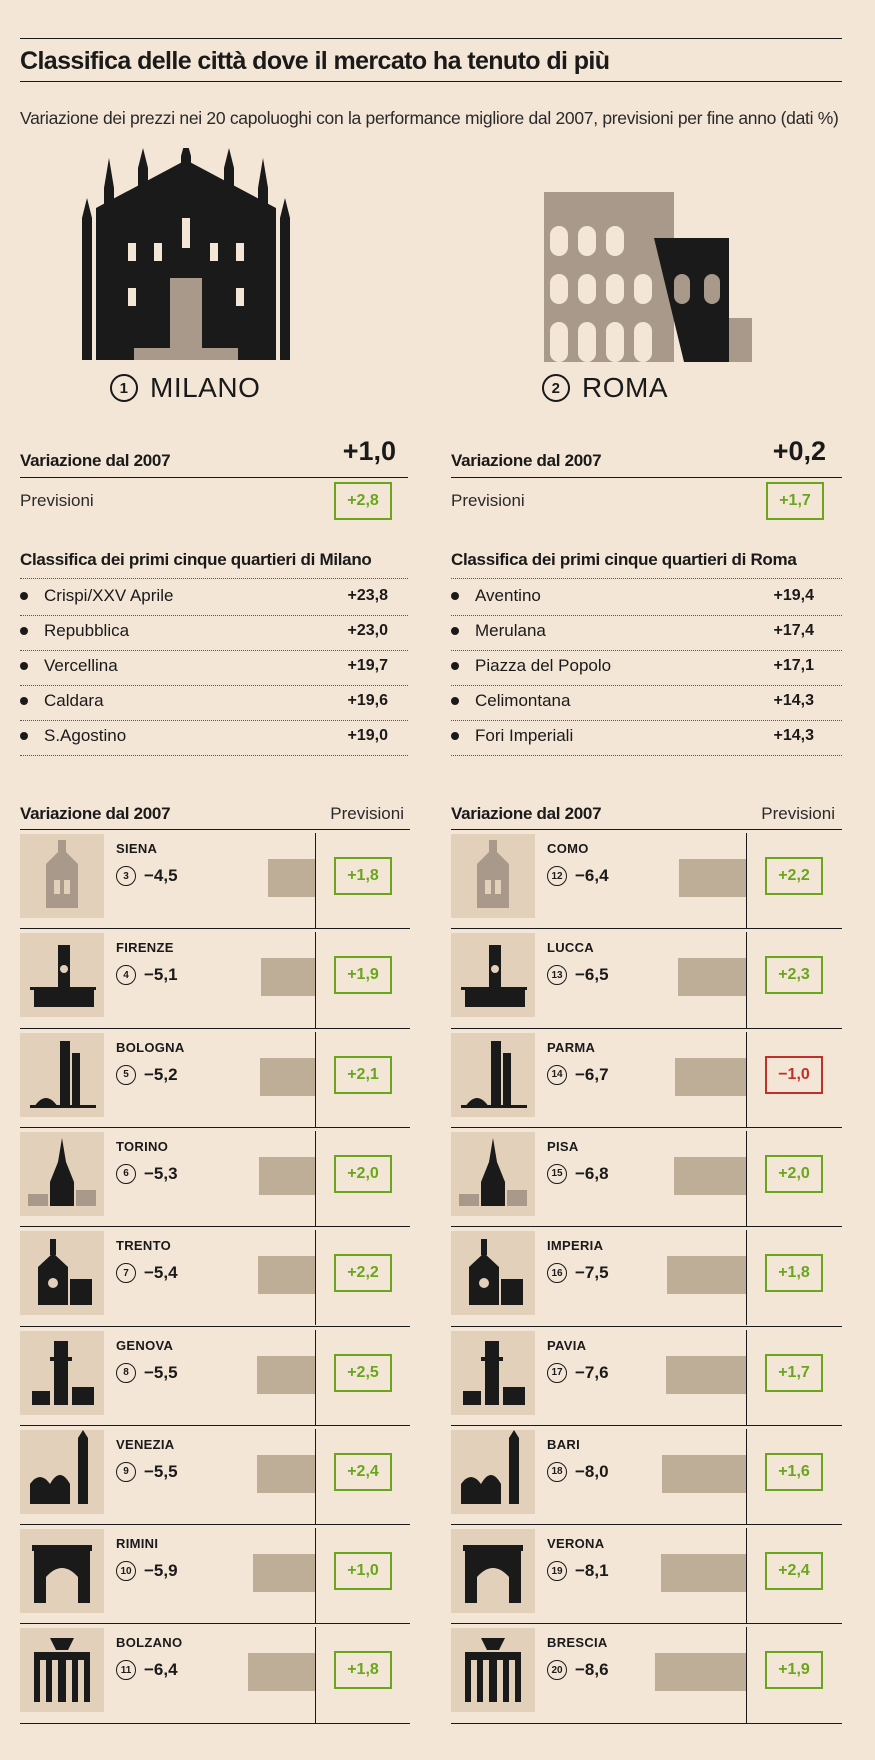 This screenshot has height=1760, width=875. What do you see at coordinates (557, 1571) in the screenshot?
I see `rank-badge: 19` at bounding box center [557, 1571].